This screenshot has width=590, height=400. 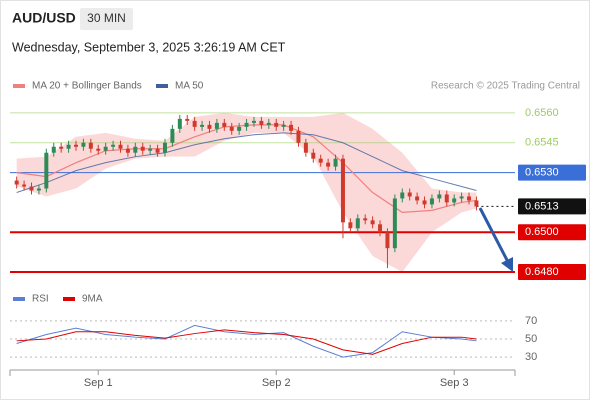 I want to click on rsi-tick-label: 30, so click(x=531, y=357).